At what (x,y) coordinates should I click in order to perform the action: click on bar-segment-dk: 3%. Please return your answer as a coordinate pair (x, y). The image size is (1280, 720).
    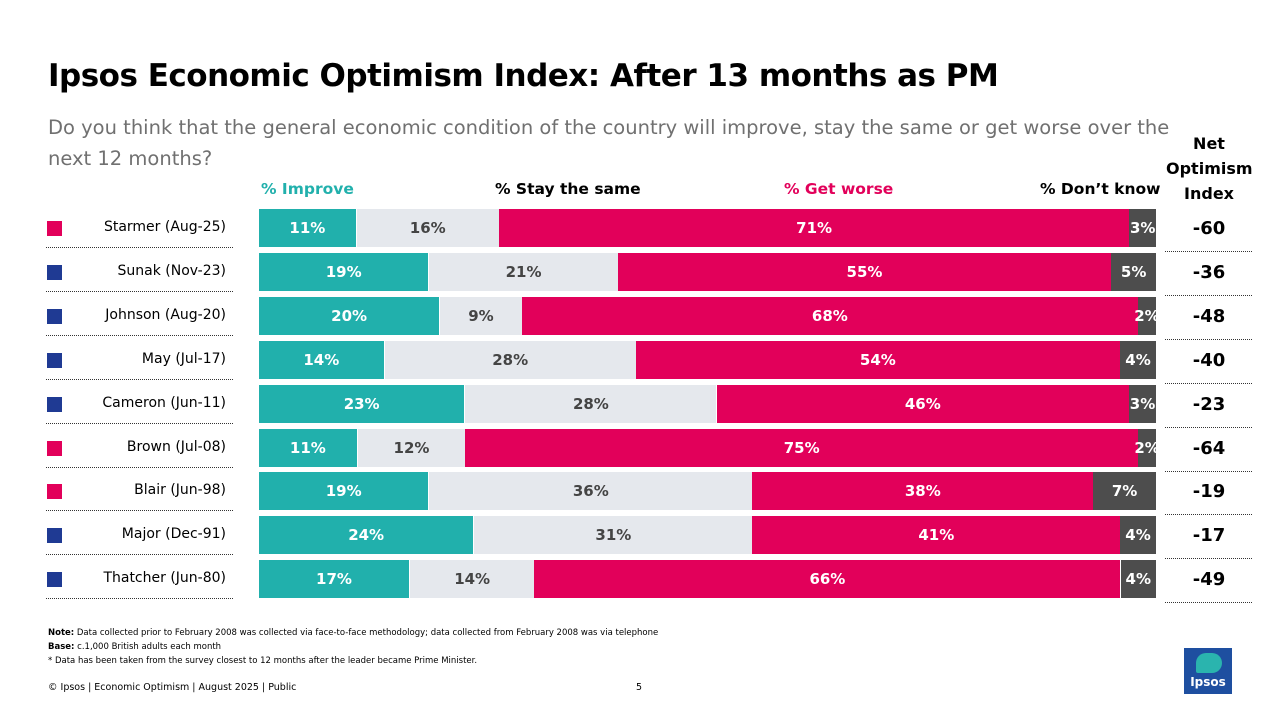
    Looking at the image, I should click on (1142, 403).